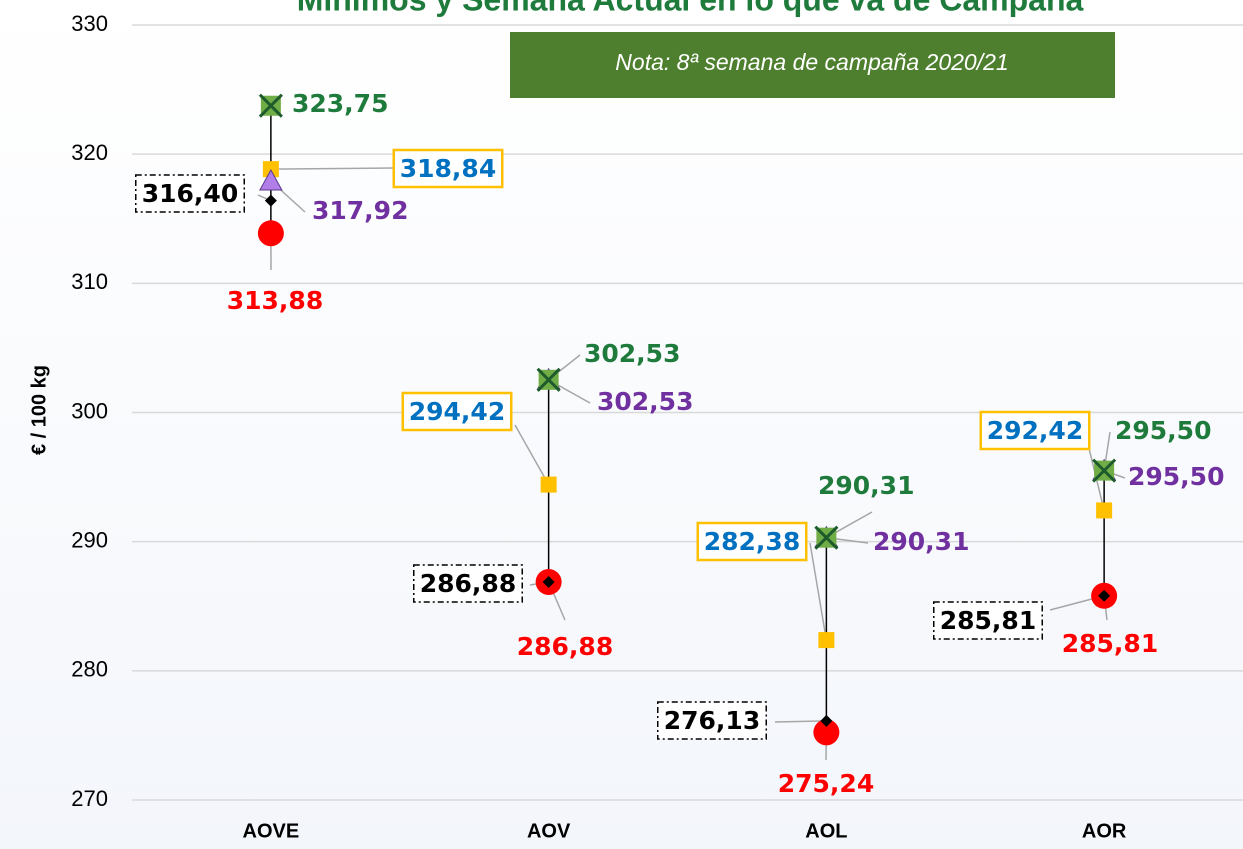 Image resolution: width=1243 pixels, height=849 pixels. What do you see at coordinates (89, 281) in the screenshot?
I see `y-tick-label: 310` at bounding box center [89, 281].